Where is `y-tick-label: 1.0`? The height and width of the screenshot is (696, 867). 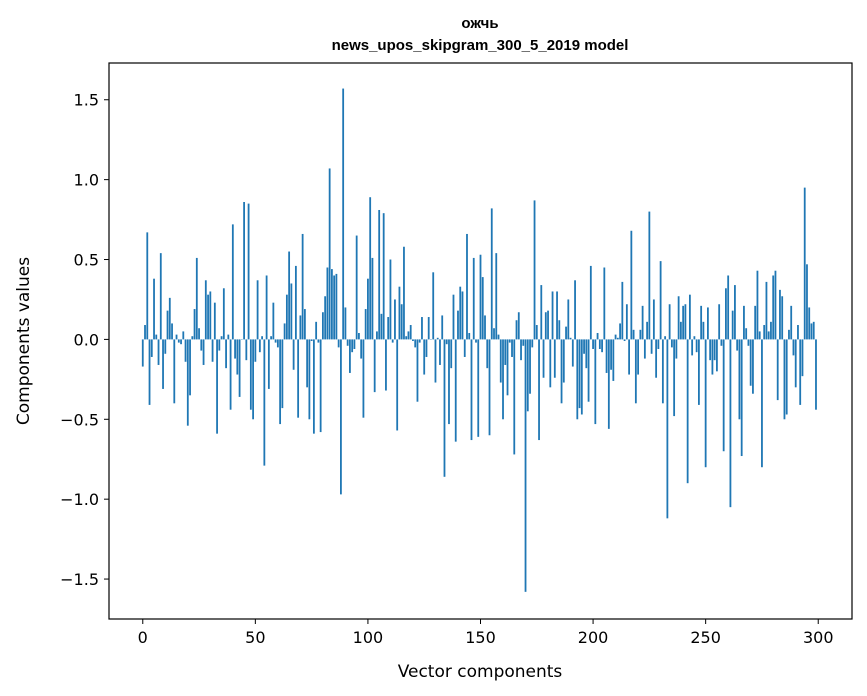
y-tick-label: 1.0 is located at coordinates (86, 180).